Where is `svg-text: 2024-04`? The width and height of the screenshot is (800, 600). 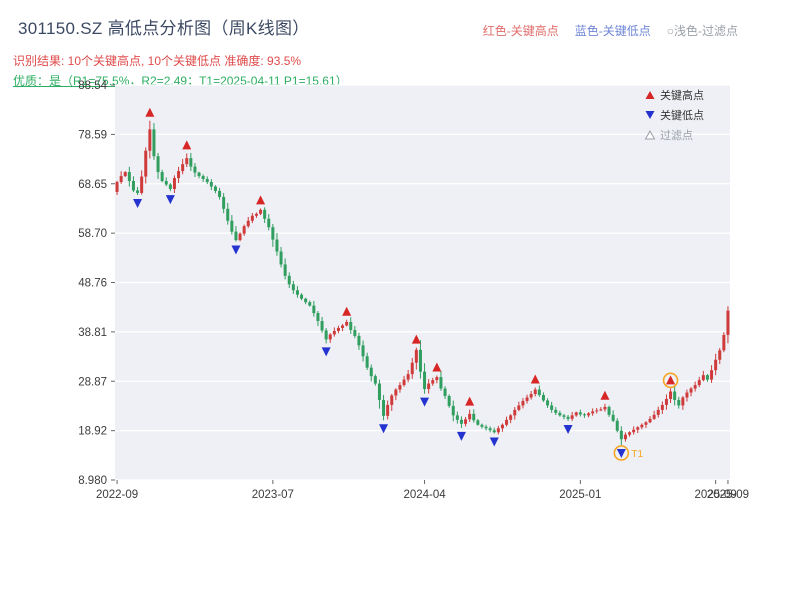 svg-text: 2024-04 is located at coordinates (424, 495).